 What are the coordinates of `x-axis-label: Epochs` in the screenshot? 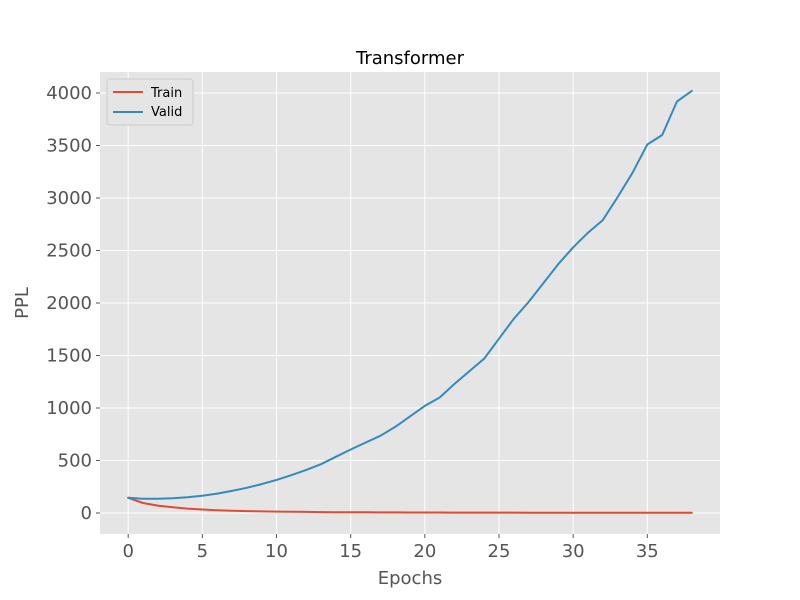 It's located at (410, 578).